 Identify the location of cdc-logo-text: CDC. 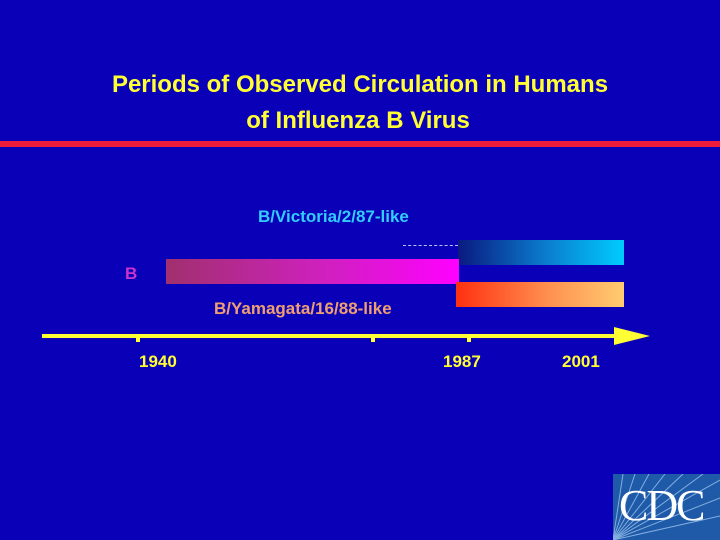
(662, 505).